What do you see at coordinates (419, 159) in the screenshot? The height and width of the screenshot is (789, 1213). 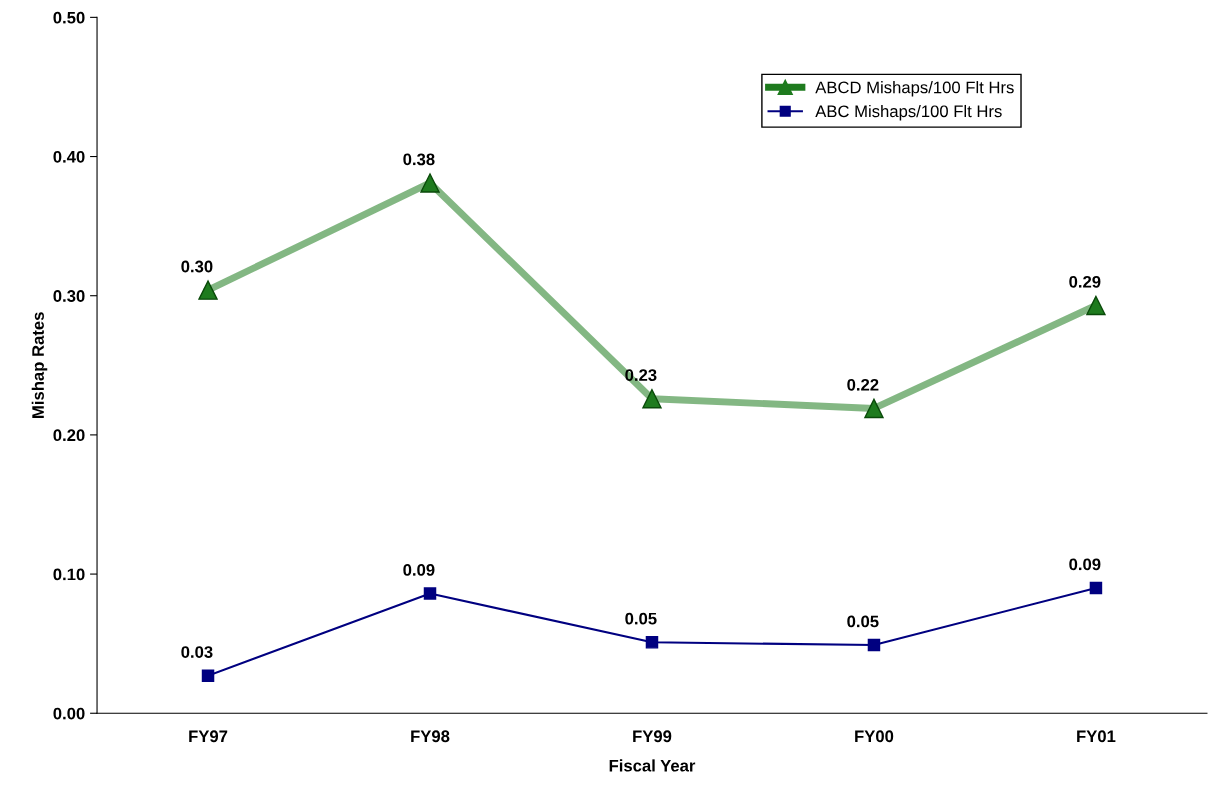 I see `data-label: 0.38` at bounding box center [419, 159].